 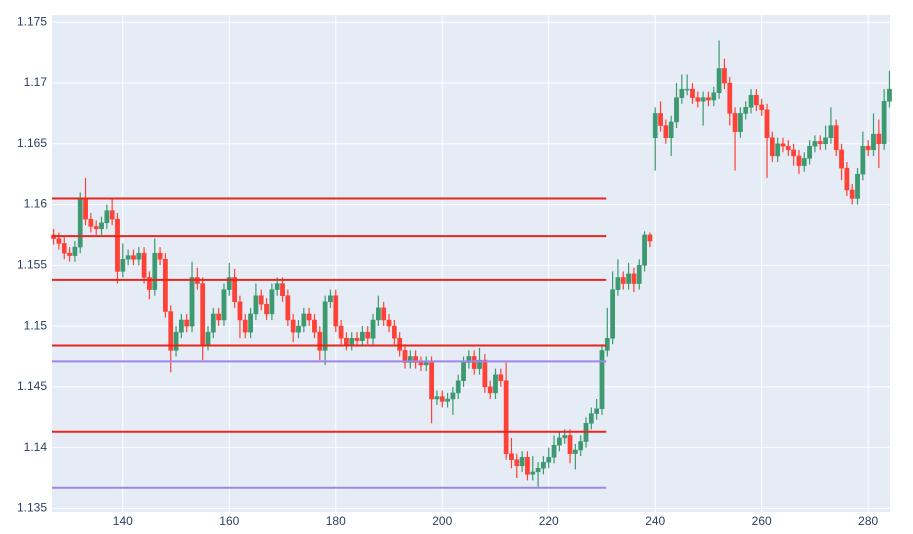 What do you see at coordinates (549, 521) in the screenshot?
I see `x-tick-label: 220` at bounding box center [549, 521].